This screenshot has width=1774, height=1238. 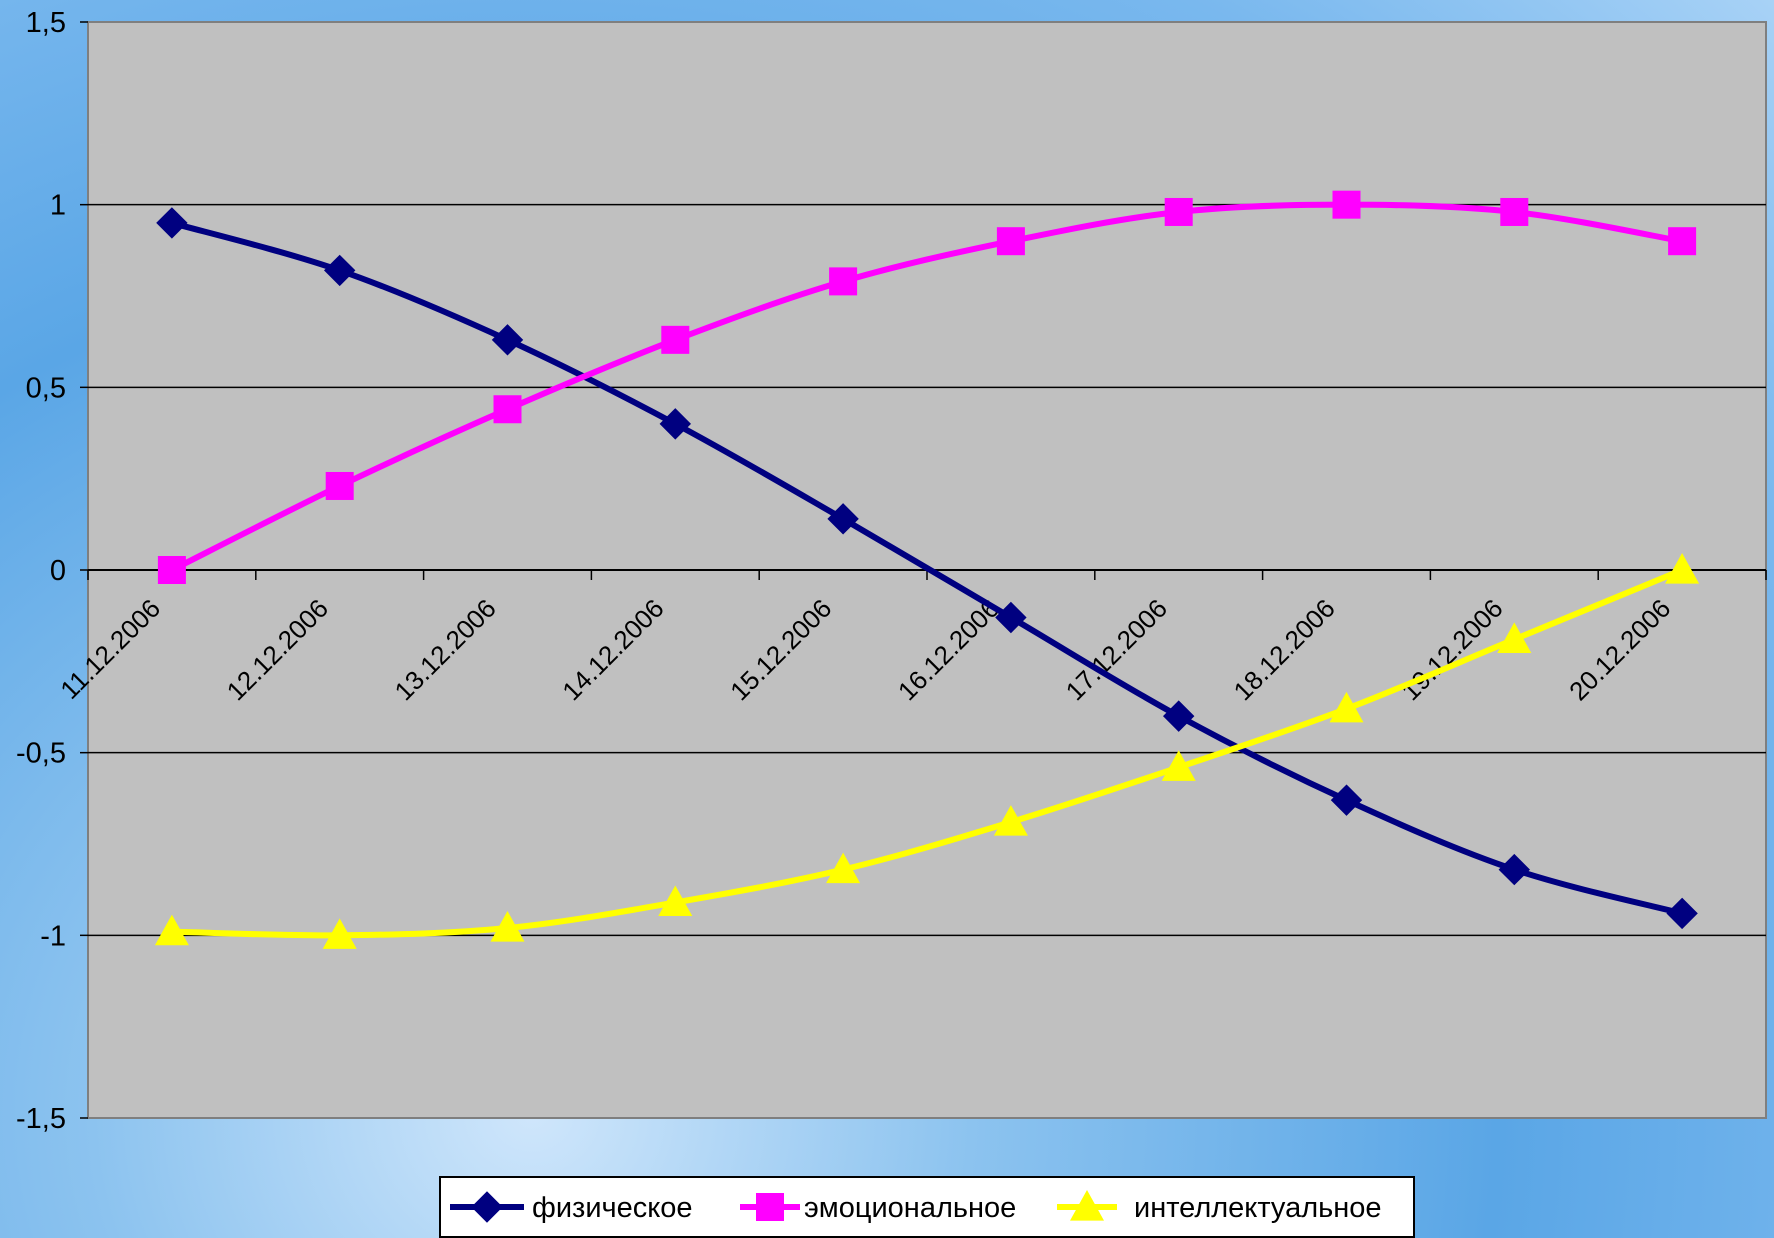 What do you see at coordinates (41, 754) in the screenshot?
I see `y-tick-label: -0,5` at bounding box center [41, 754].